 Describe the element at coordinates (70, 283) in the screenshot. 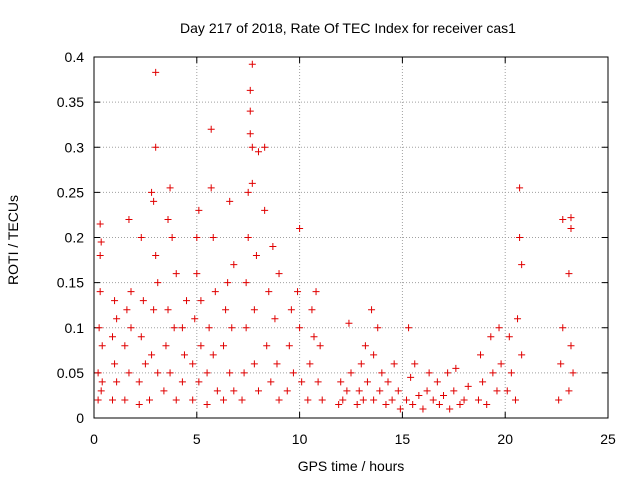

I see `y-tick-label: 0.15` at that location.